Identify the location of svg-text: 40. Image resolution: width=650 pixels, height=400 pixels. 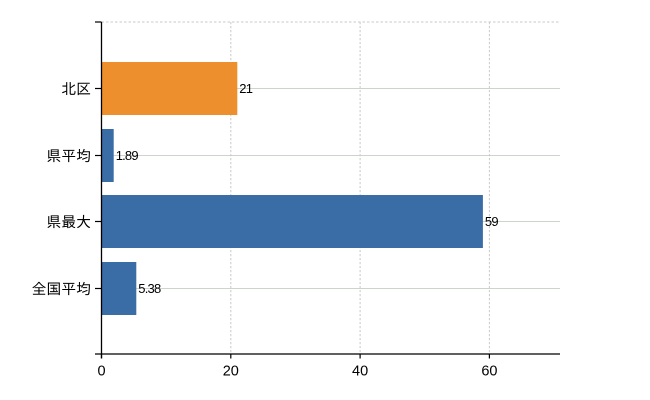
(360, 372).